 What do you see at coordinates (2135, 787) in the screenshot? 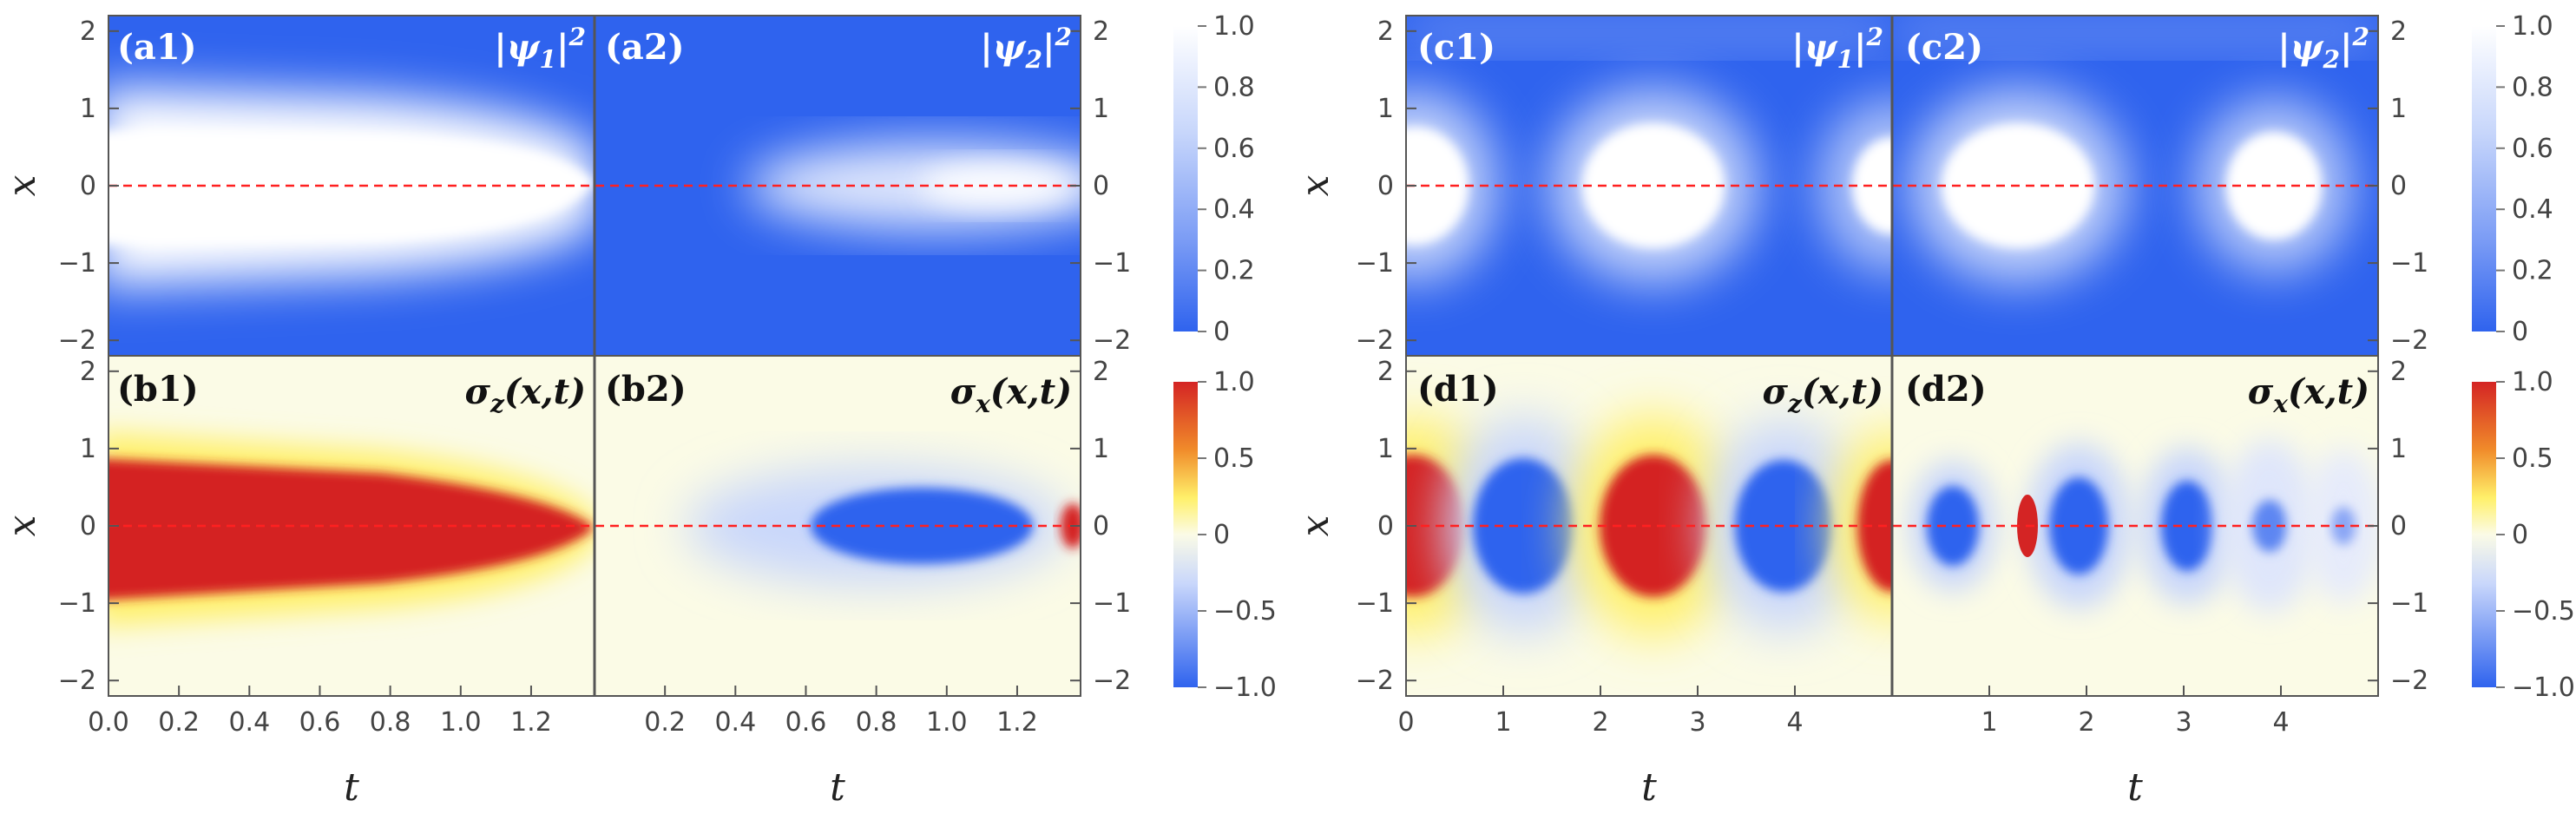
I see `xlabel-right-d2: t` at bounding box center [2135, 787].